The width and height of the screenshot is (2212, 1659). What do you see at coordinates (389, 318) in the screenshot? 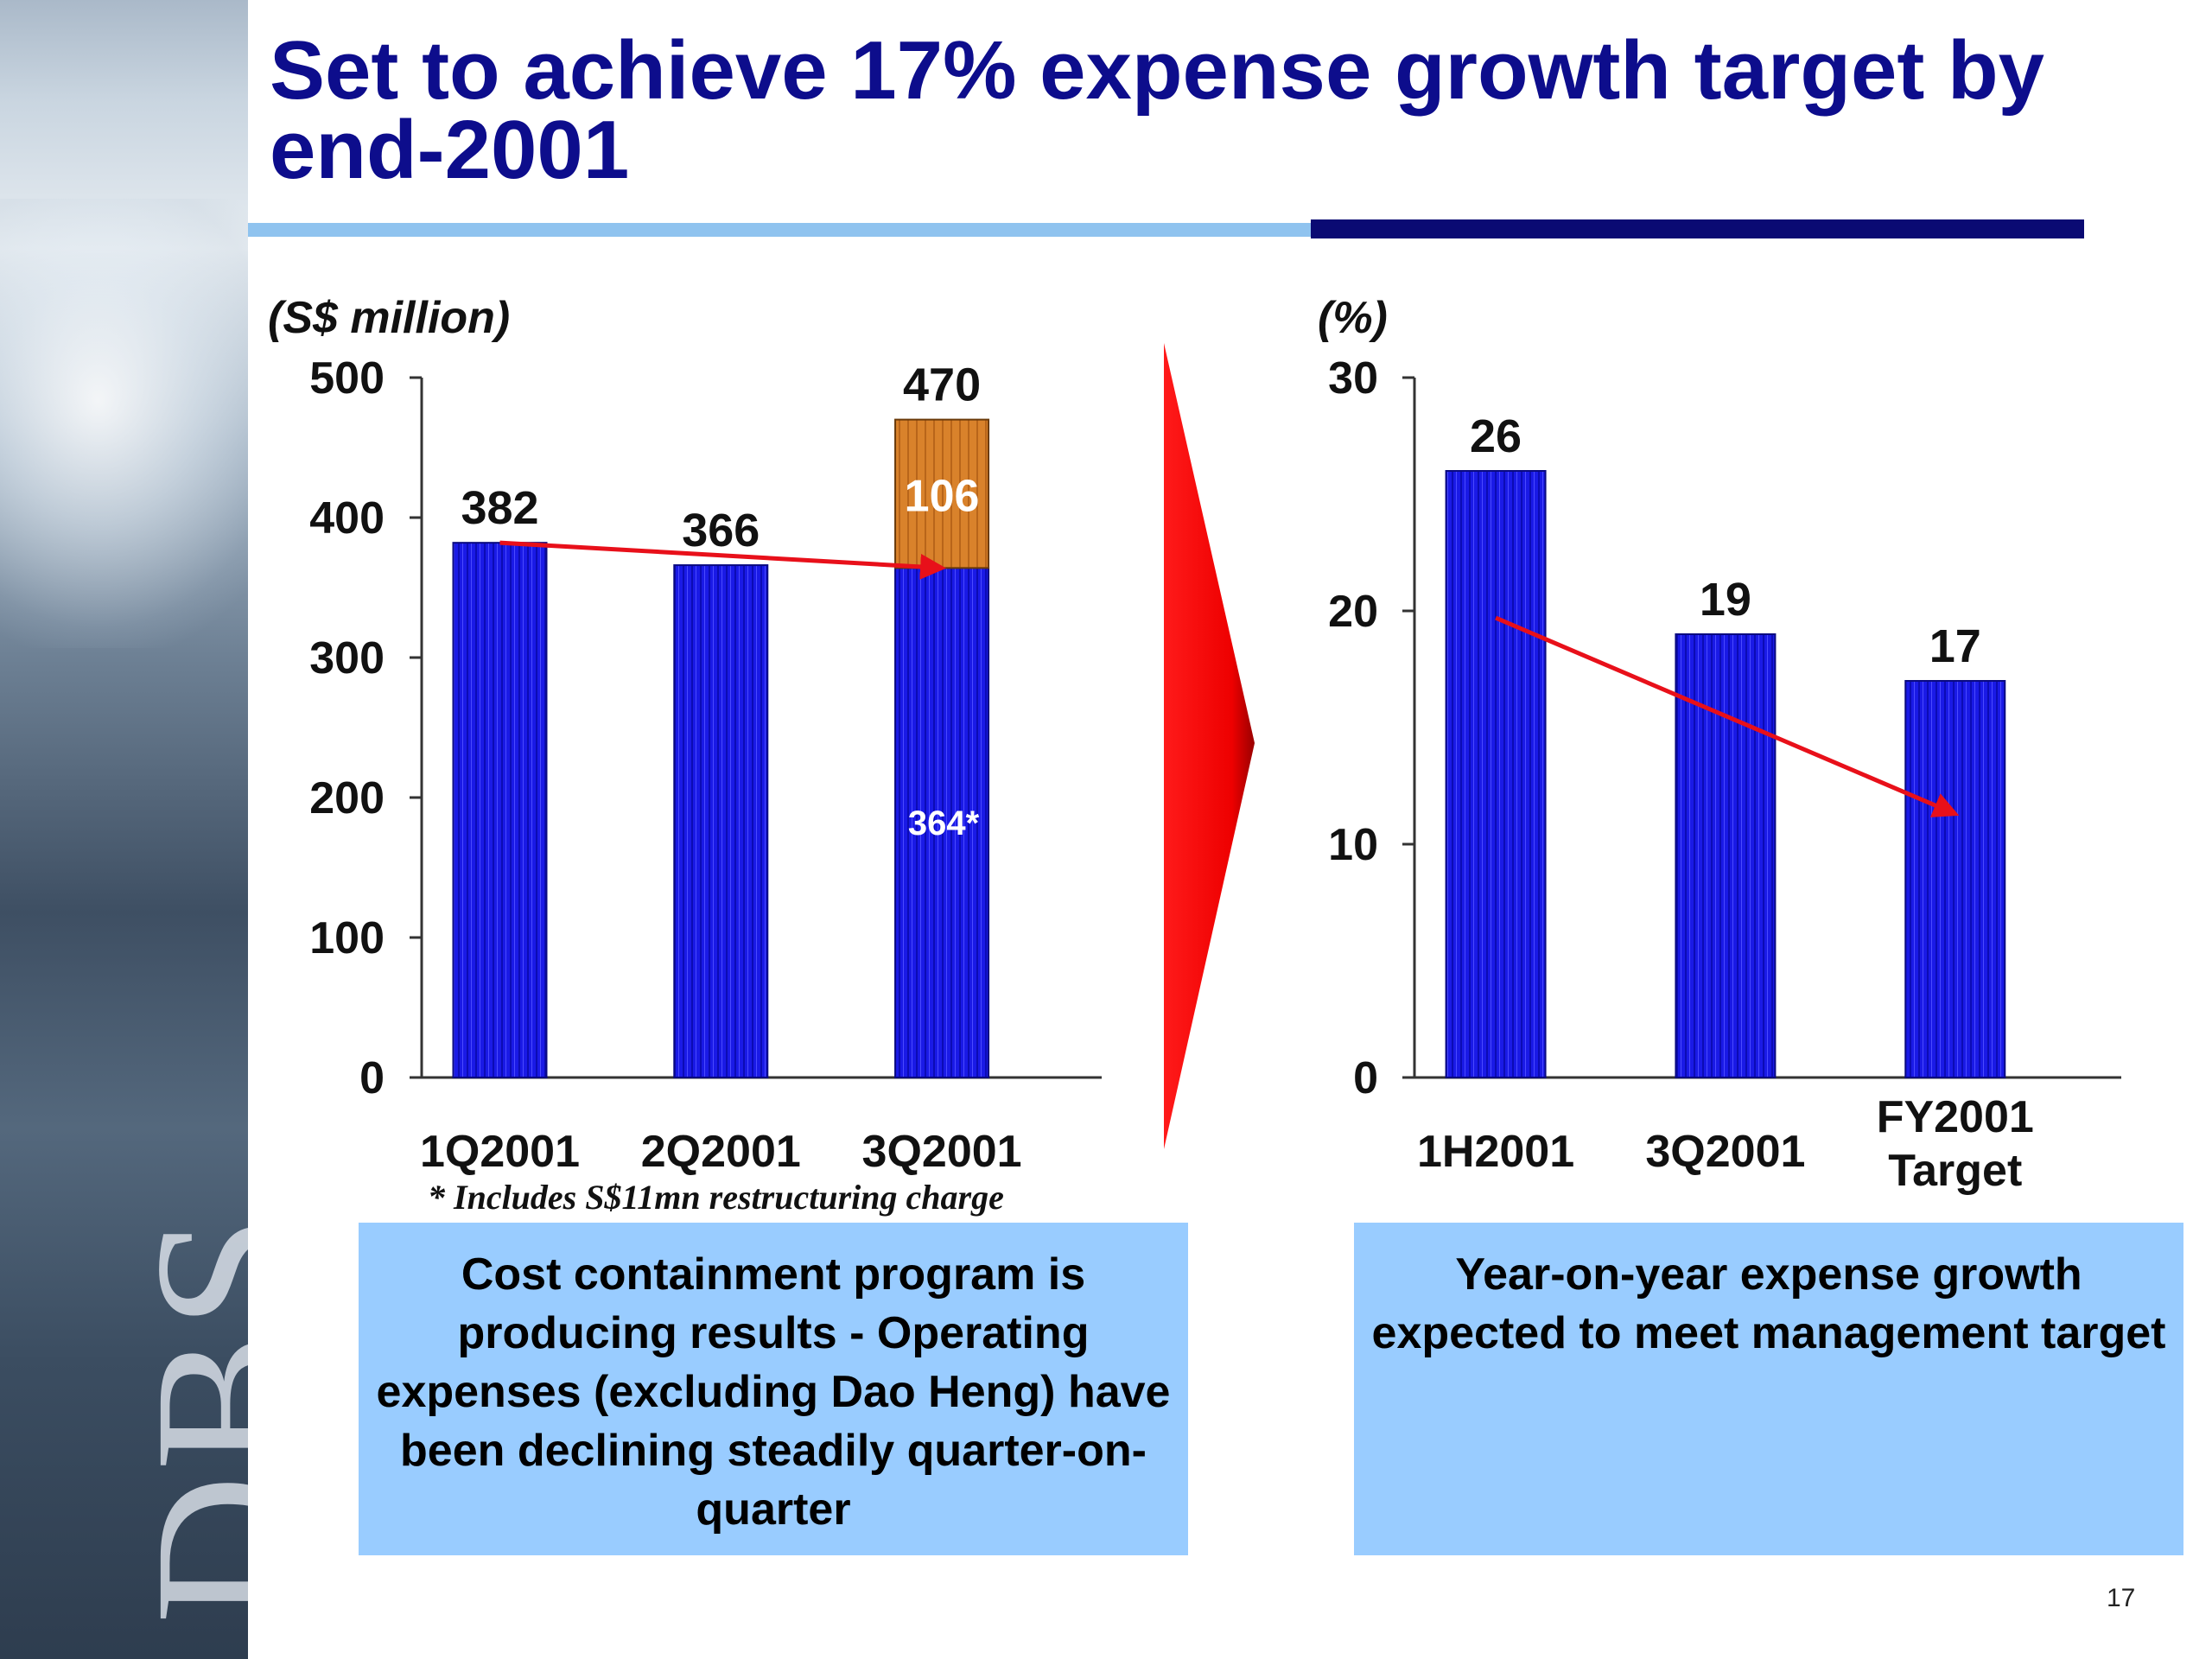
I see `unit-label: (S$ million)` at bounding box center [389, 318].